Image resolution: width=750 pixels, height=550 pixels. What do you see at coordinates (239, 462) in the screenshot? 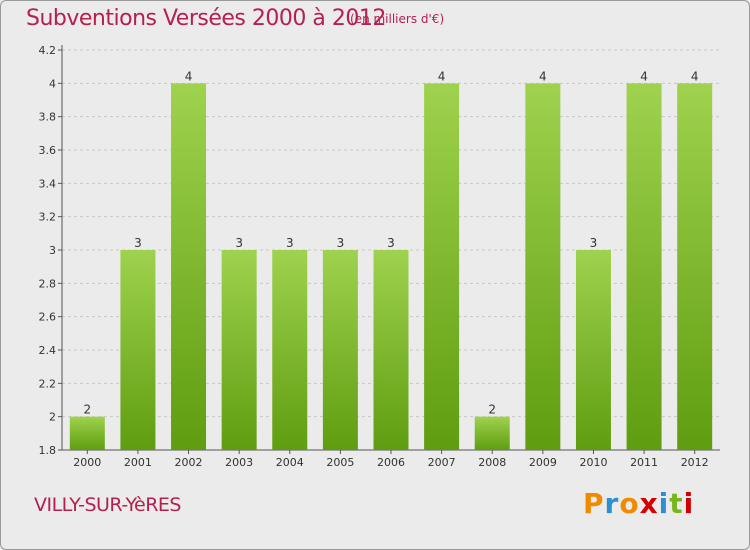
I see `x-tick-label: 2003` at bounding box center [239, 462].